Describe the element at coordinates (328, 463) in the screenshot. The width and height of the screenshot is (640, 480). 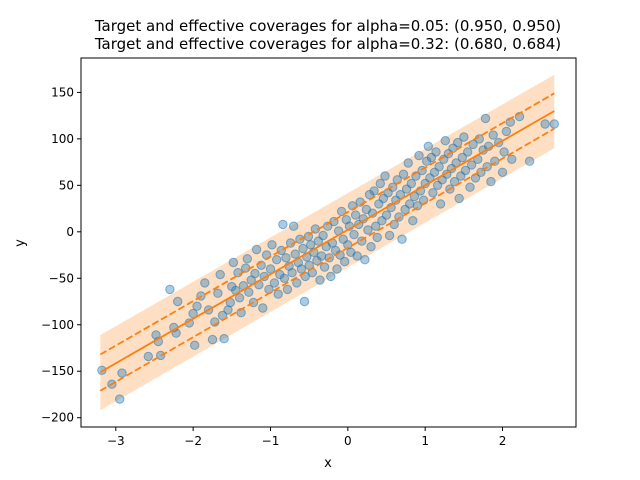
I see `x-axis-label: x` at that location.